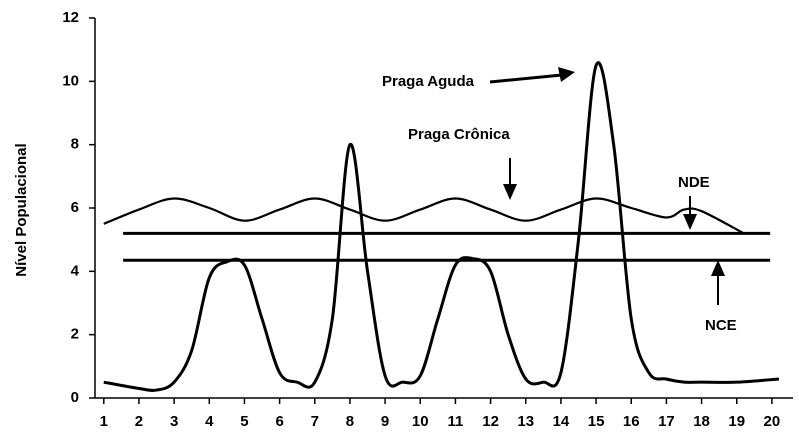 This screenshot has width=799, height=442. I want to click on y-tick-label: 2, so click(75, 334).